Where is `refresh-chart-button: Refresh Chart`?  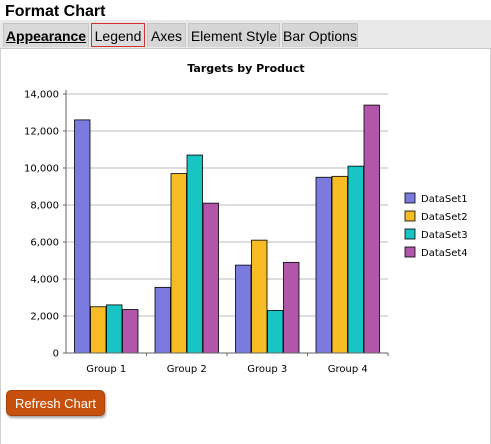
refresh-chart-button: Refresh Chart is located at coordinates (55, 403).